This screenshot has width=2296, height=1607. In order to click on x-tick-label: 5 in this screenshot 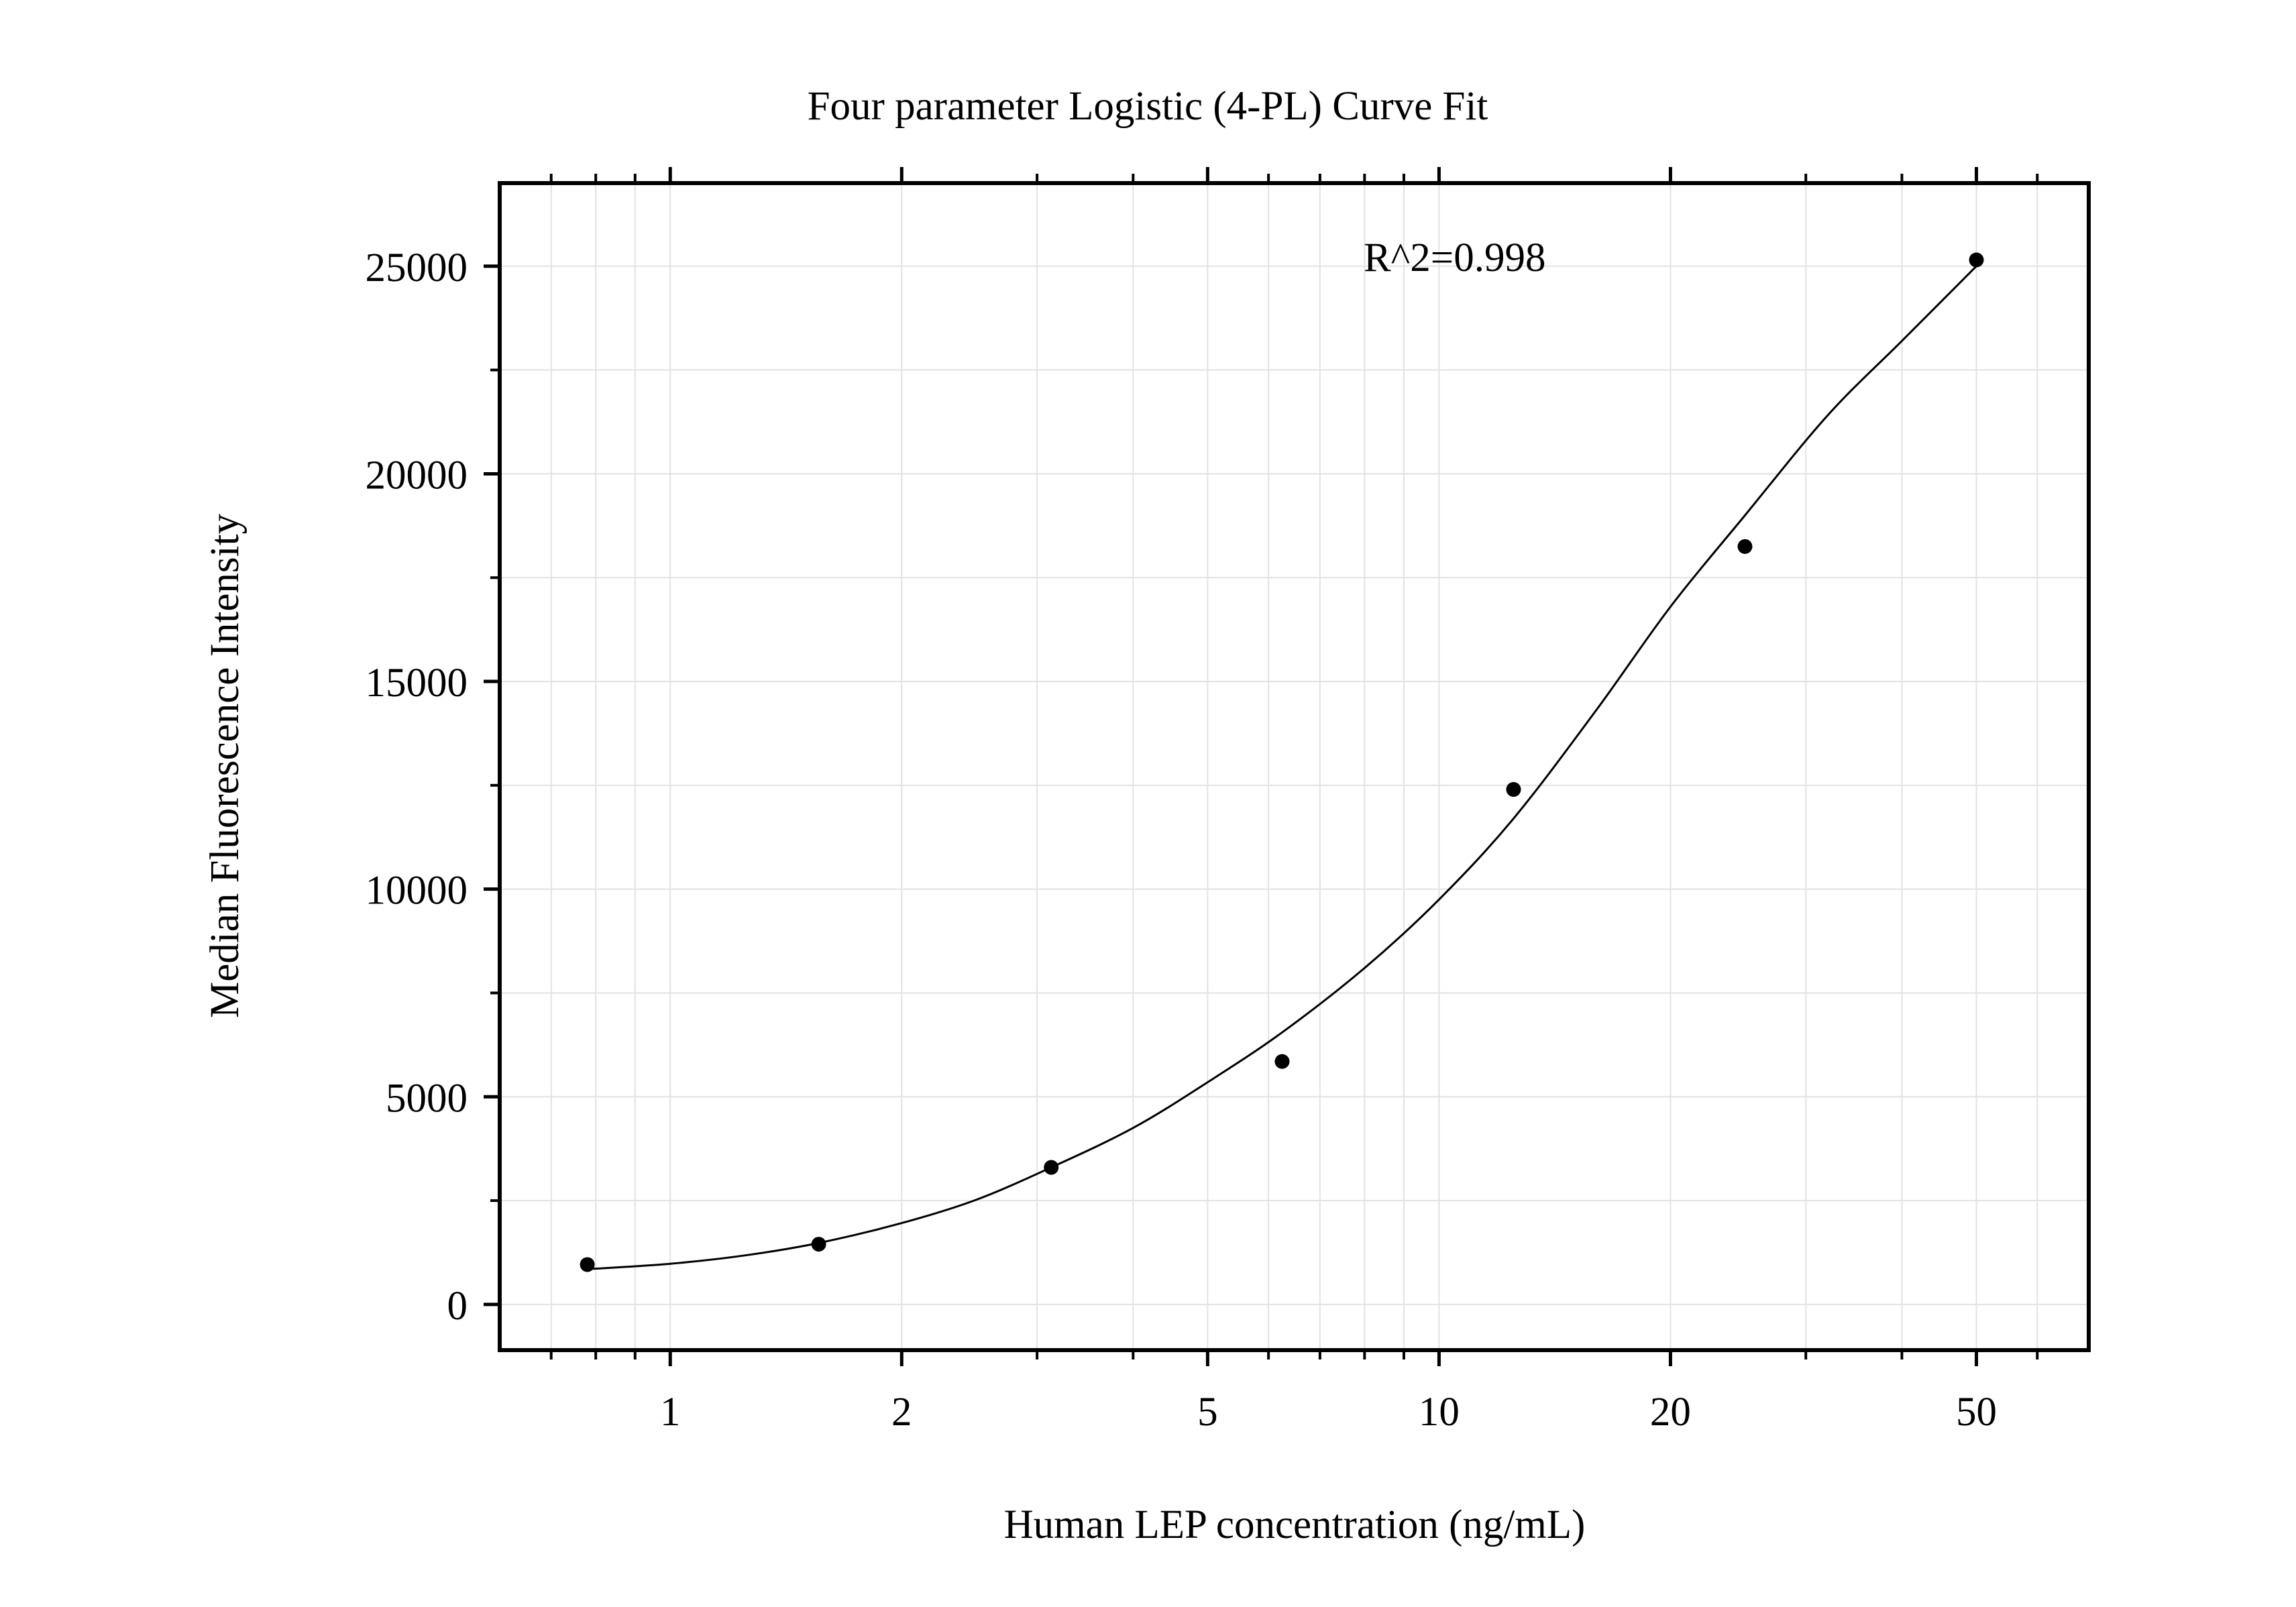, I will do `click(1207, 1412)`.